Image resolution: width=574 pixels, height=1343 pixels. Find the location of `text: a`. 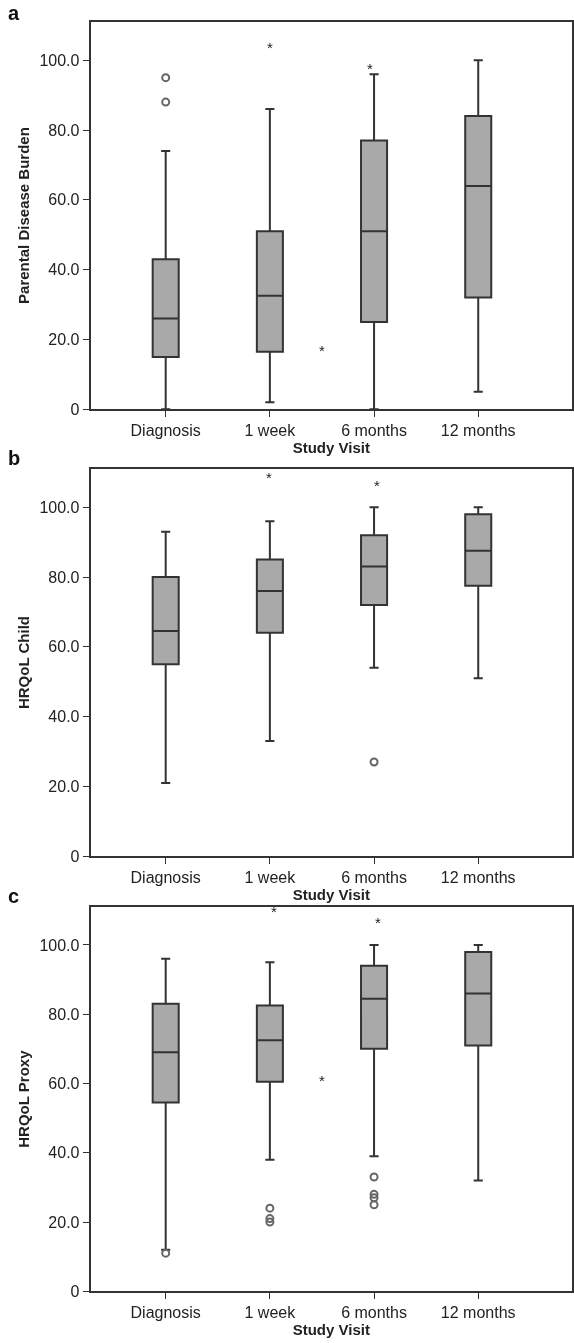

text: a is located at coordinates (14, 13).